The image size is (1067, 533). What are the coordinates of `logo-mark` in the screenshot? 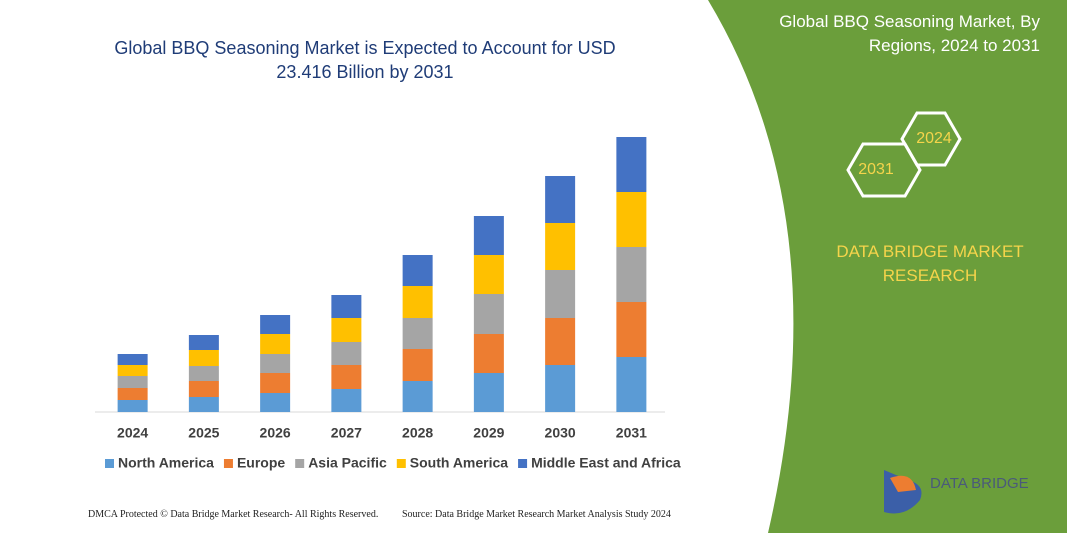 It's located at (903, 483).